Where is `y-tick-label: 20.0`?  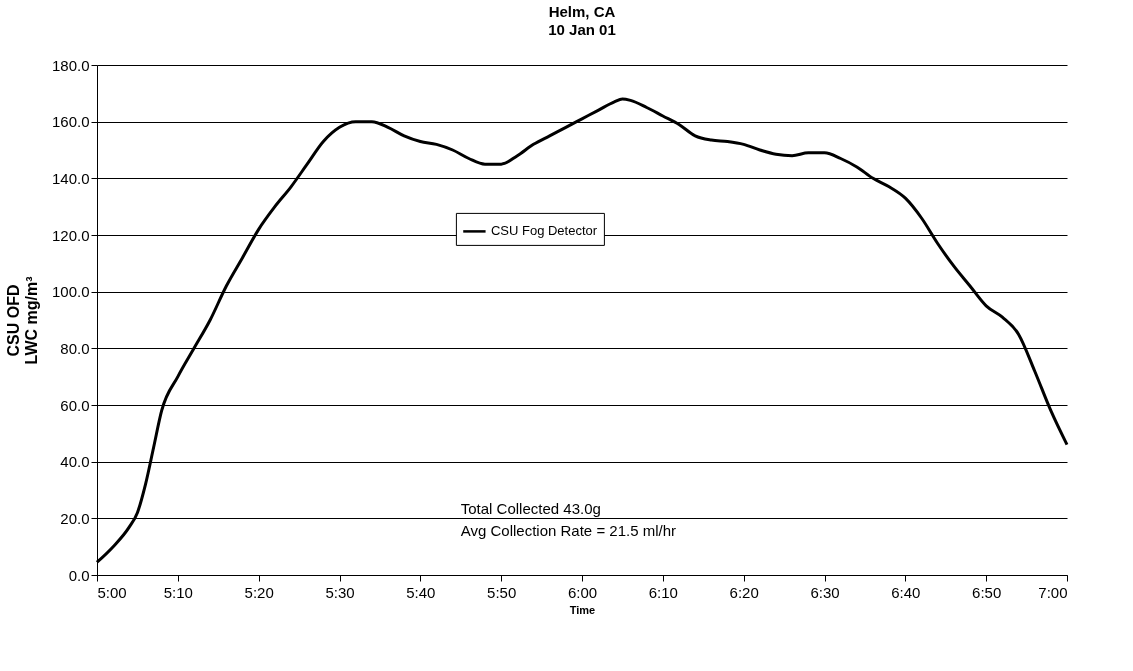 y-tick-label: 20.0 is located at coordinates (75, 518).